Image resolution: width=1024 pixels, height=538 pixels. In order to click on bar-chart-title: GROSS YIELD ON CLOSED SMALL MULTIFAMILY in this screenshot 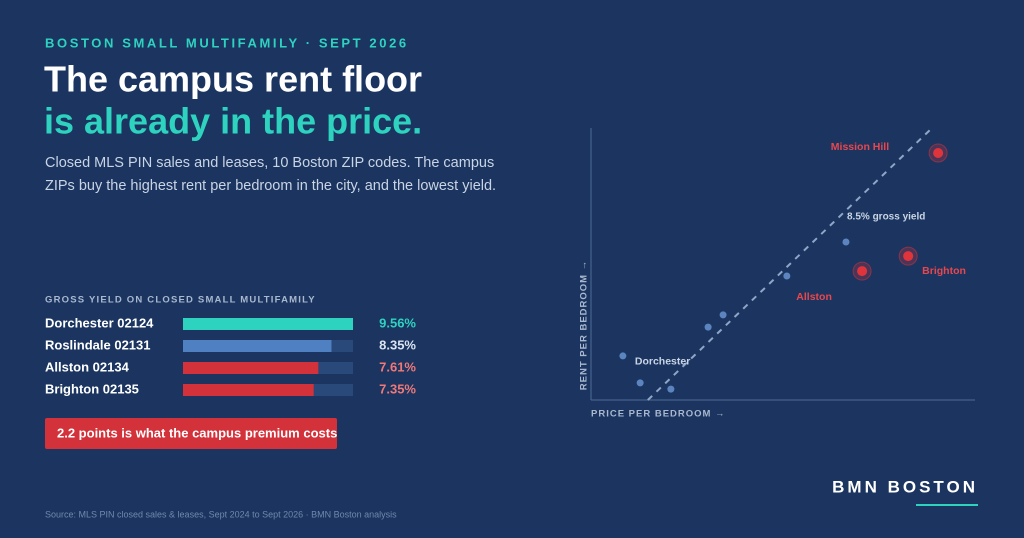, I will do `click(180, 300)`.